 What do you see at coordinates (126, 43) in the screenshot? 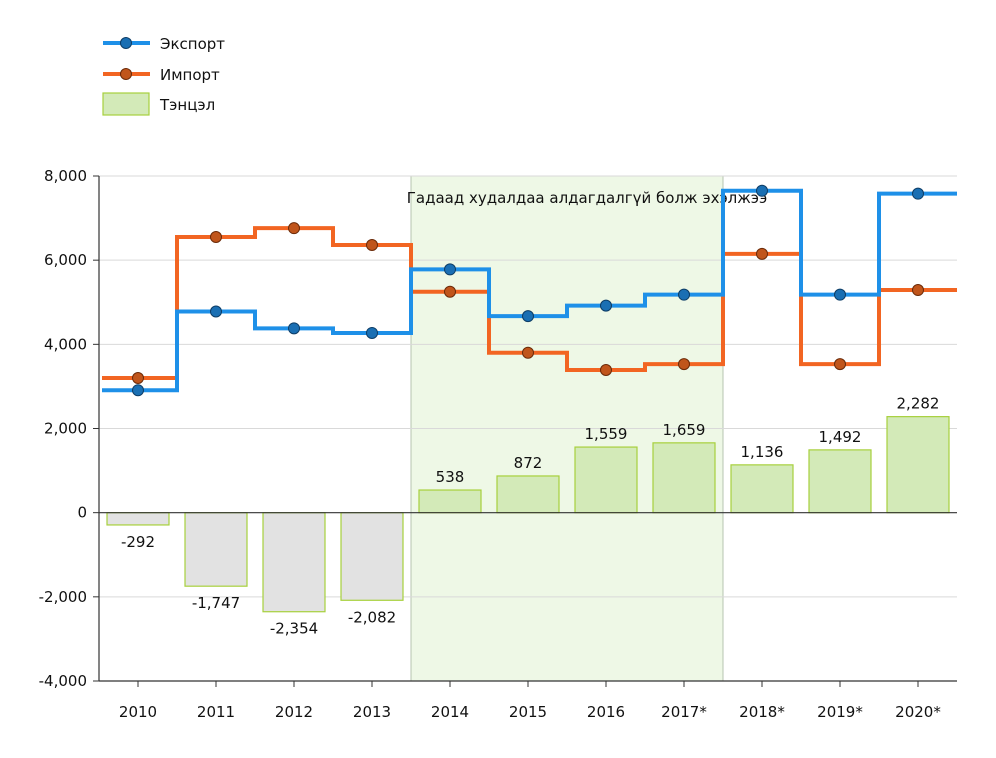
I see `legend-export-marker` at bounding box center [126, 43].